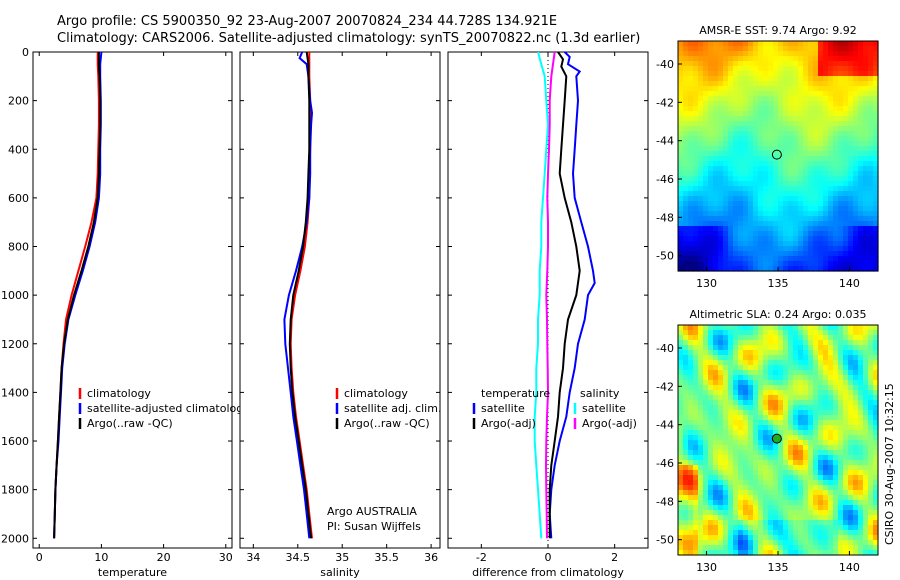  What do you see at coordinates (665, 540) in the screenshot?
I see `y-tick-label: -50` at bounding box center [665, 540].